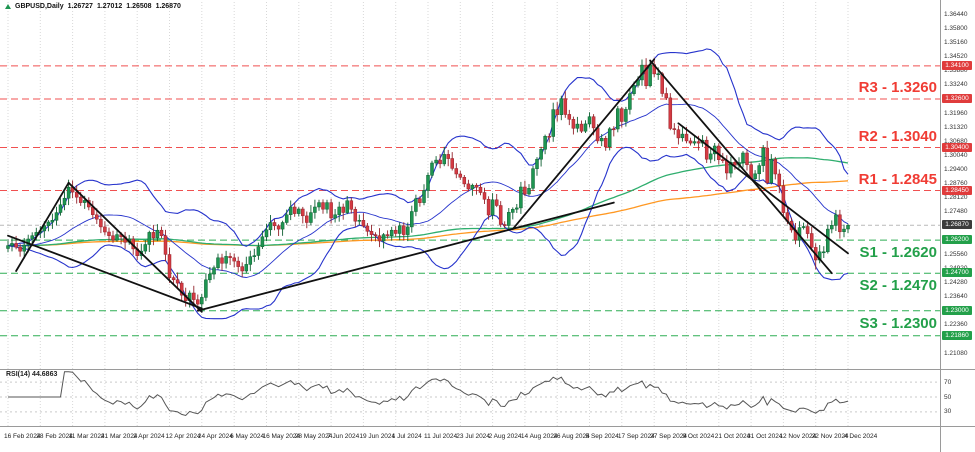  I want to click on price-axis-label: 1.35160, so click(956, 43).